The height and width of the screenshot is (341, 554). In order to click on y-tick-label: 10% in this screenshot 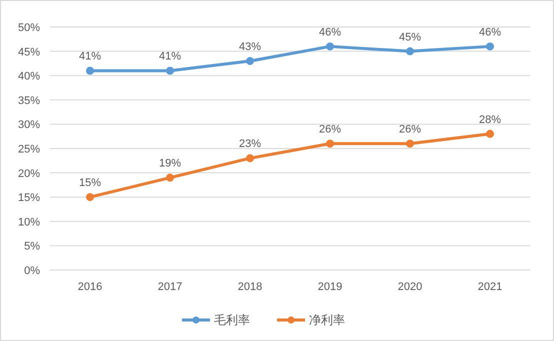, I will do `click(29, 222)`.